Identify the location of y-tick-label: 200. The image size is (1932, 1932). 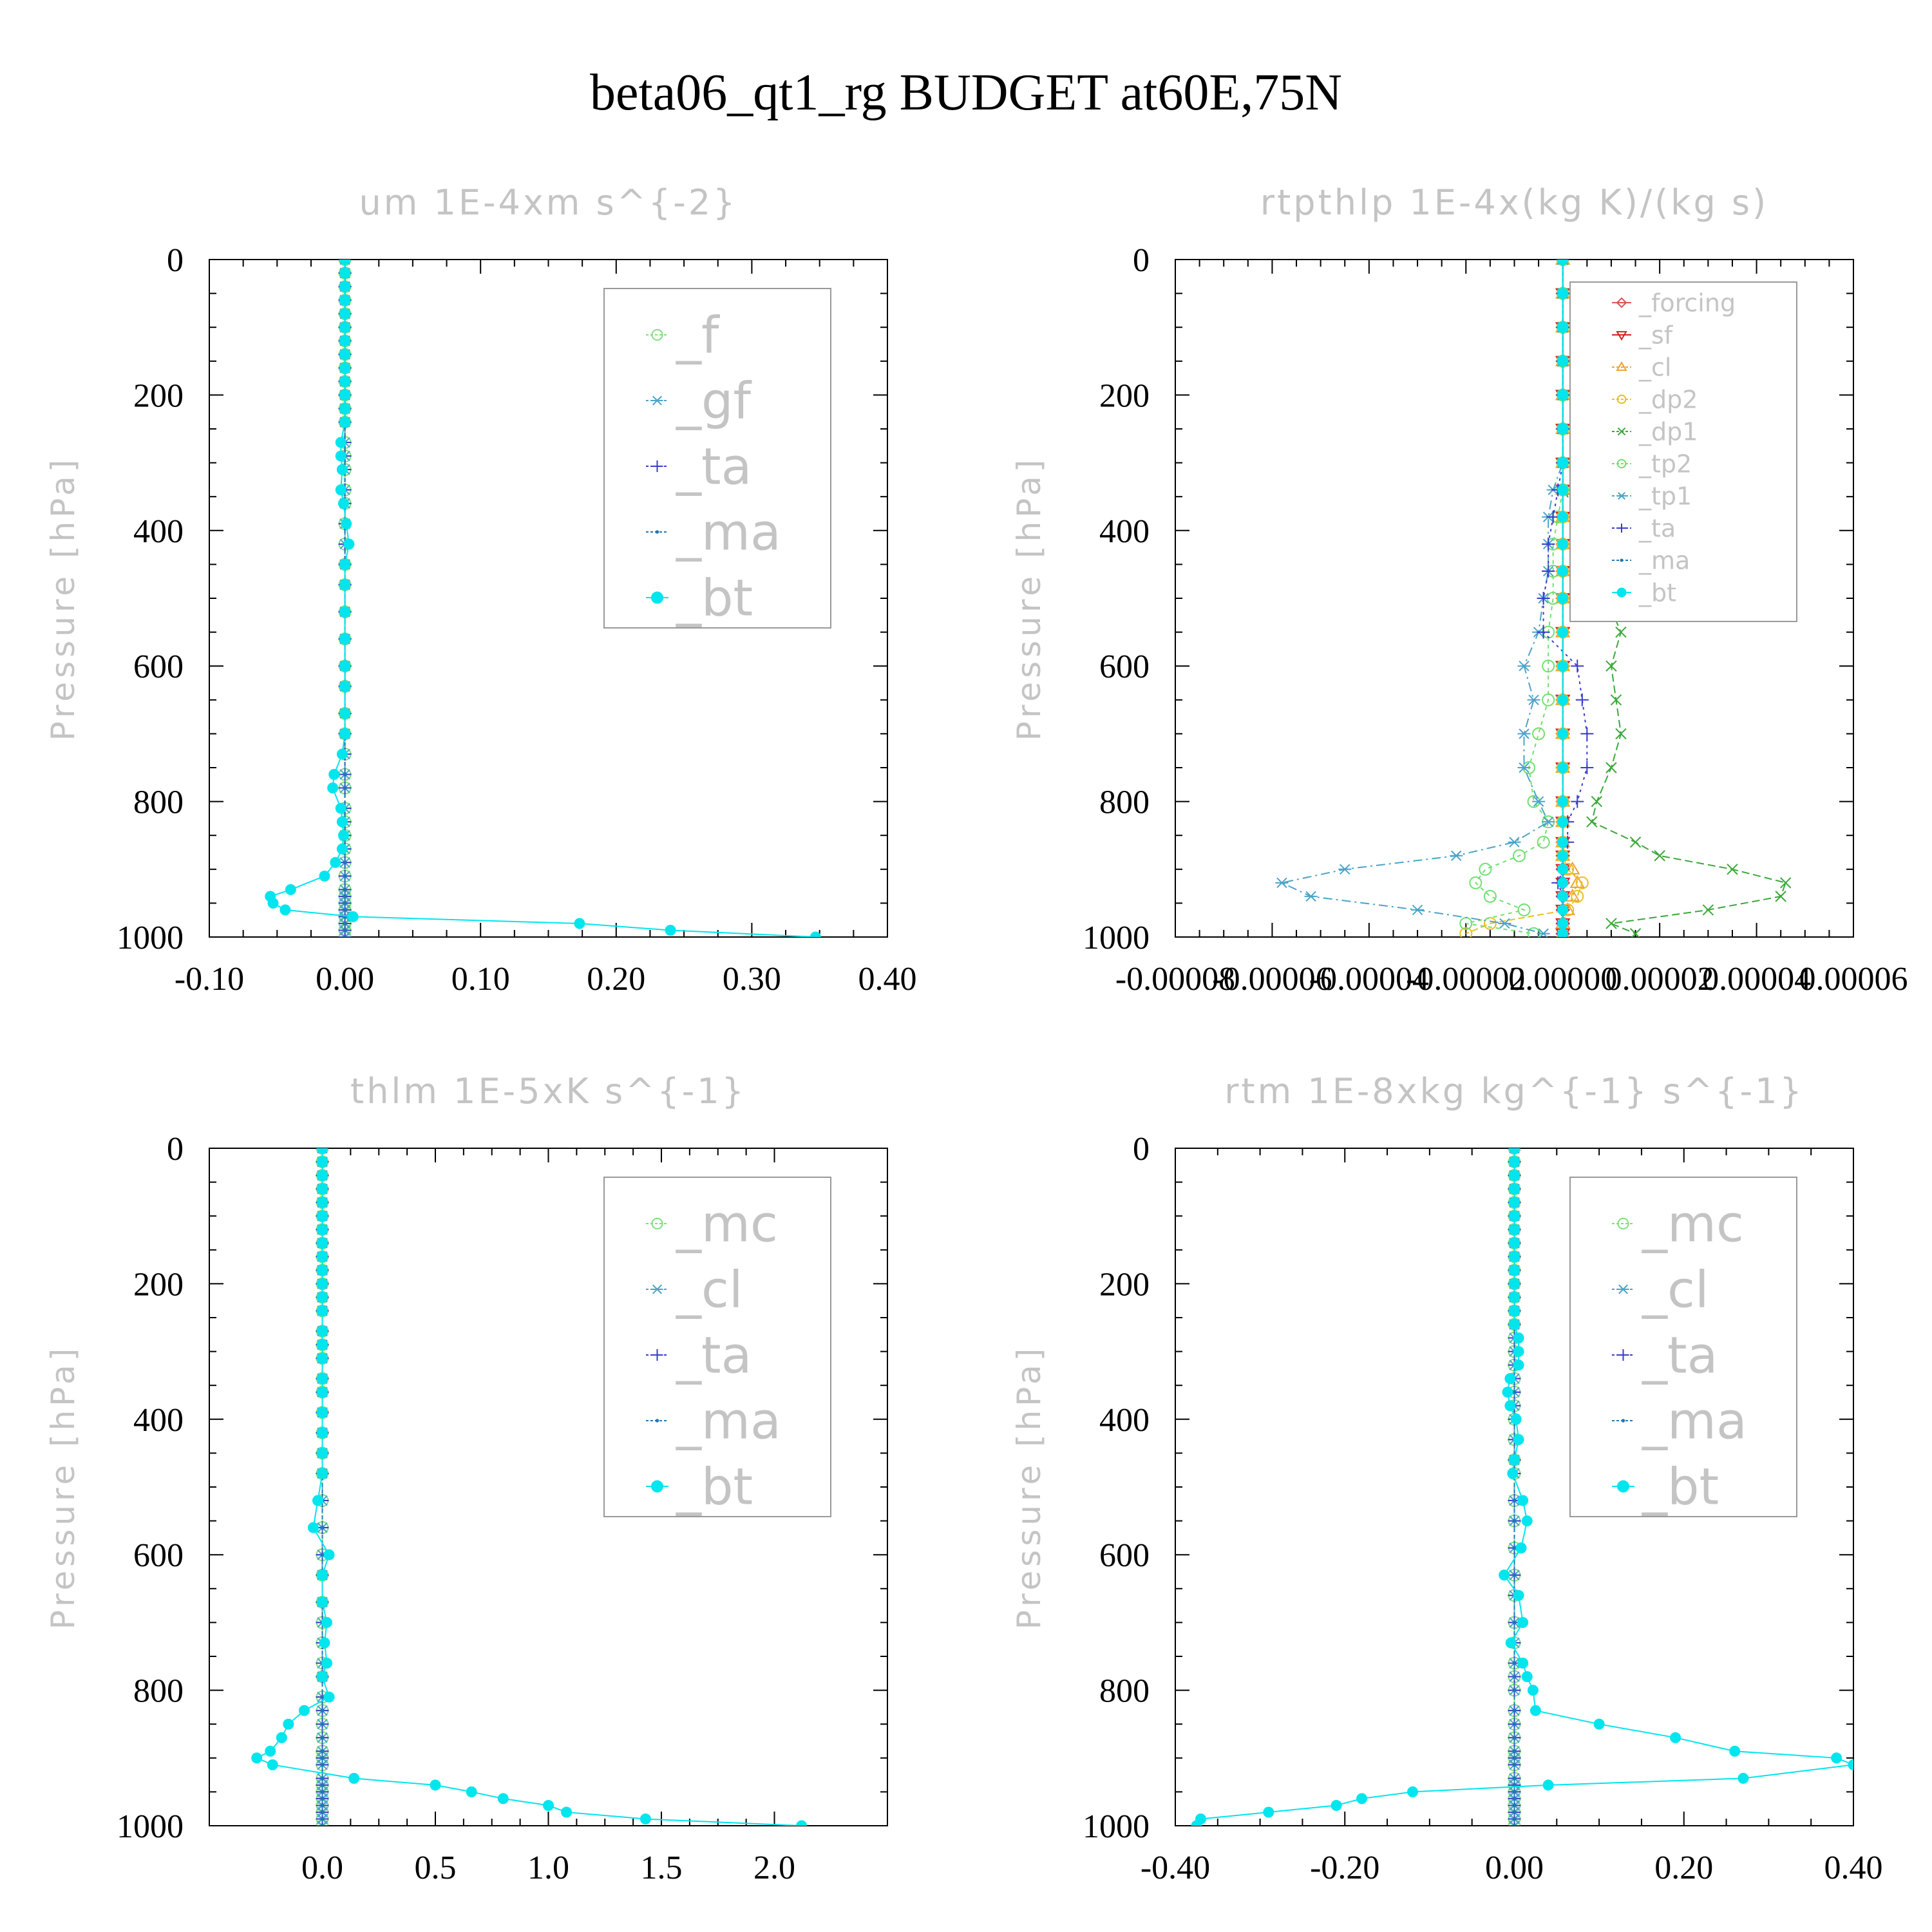
(159, 396).